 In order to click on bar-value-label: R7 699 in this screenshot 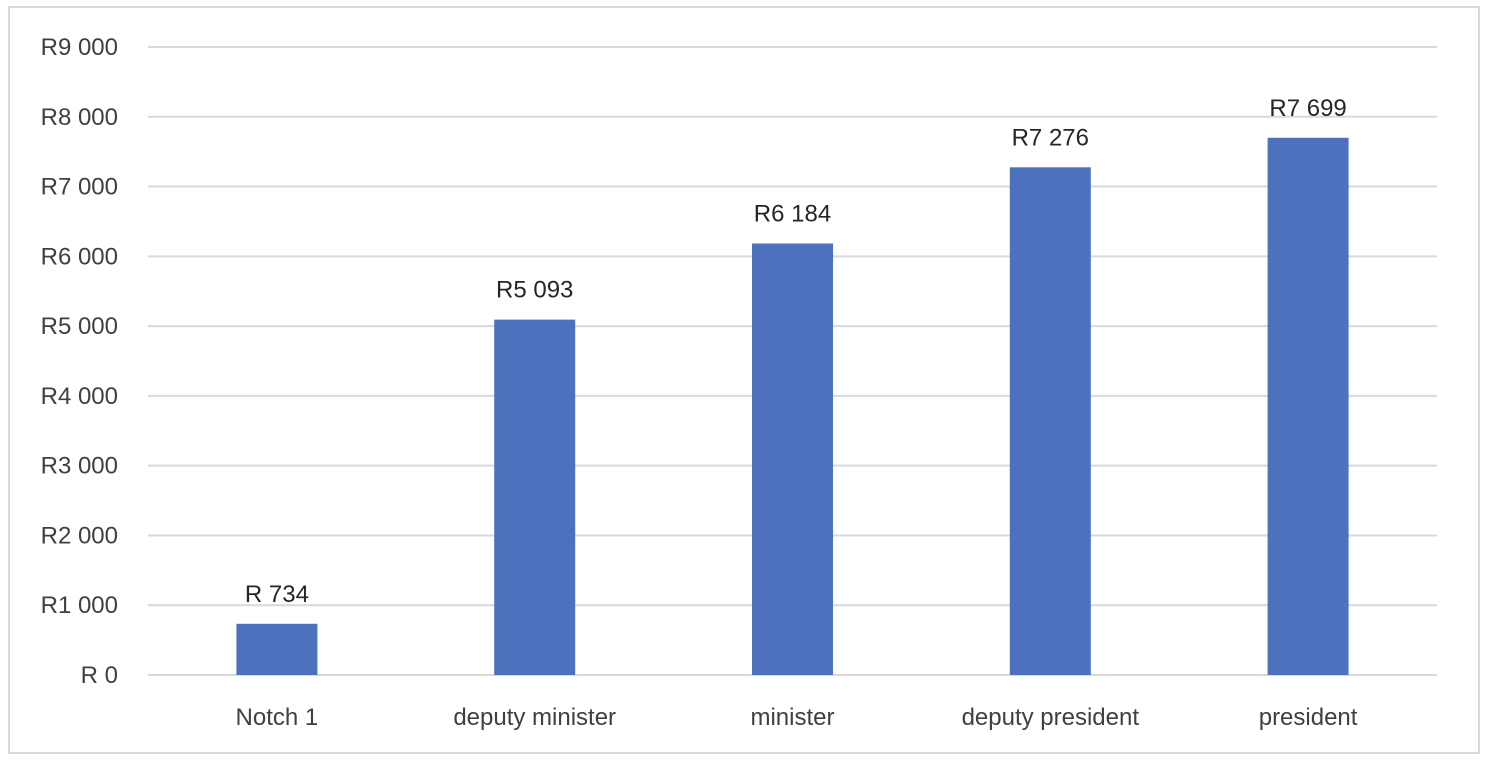, I will do `click(1307, 108)`.